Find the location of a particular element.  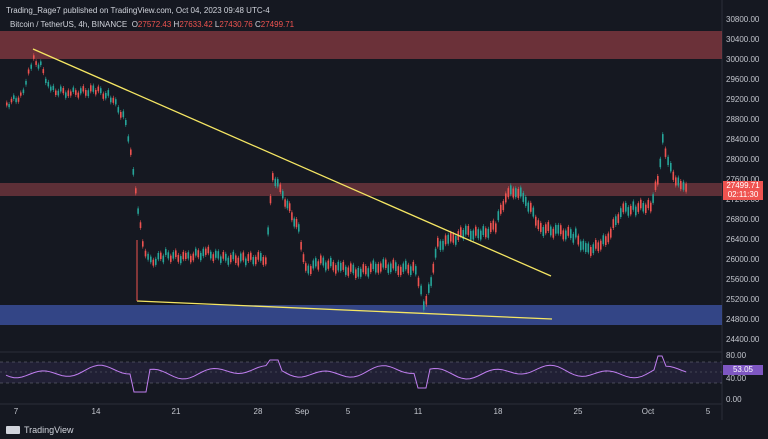

rsi-tick: 0.00 is located at coordinates (734, 399).